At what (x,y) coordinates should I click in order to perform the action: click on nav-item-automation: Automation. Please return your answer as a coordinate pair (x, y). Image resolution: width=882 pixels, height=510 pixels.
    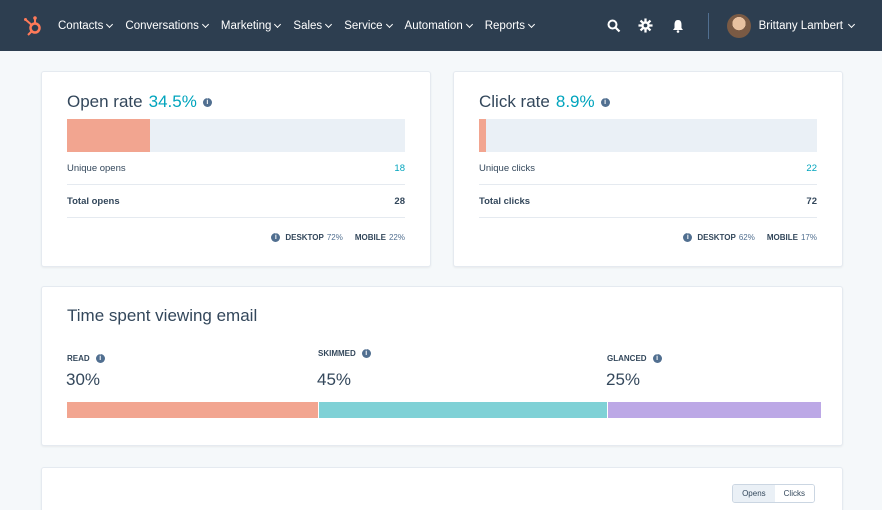
    Looking at the image, I should click on (439, 26).